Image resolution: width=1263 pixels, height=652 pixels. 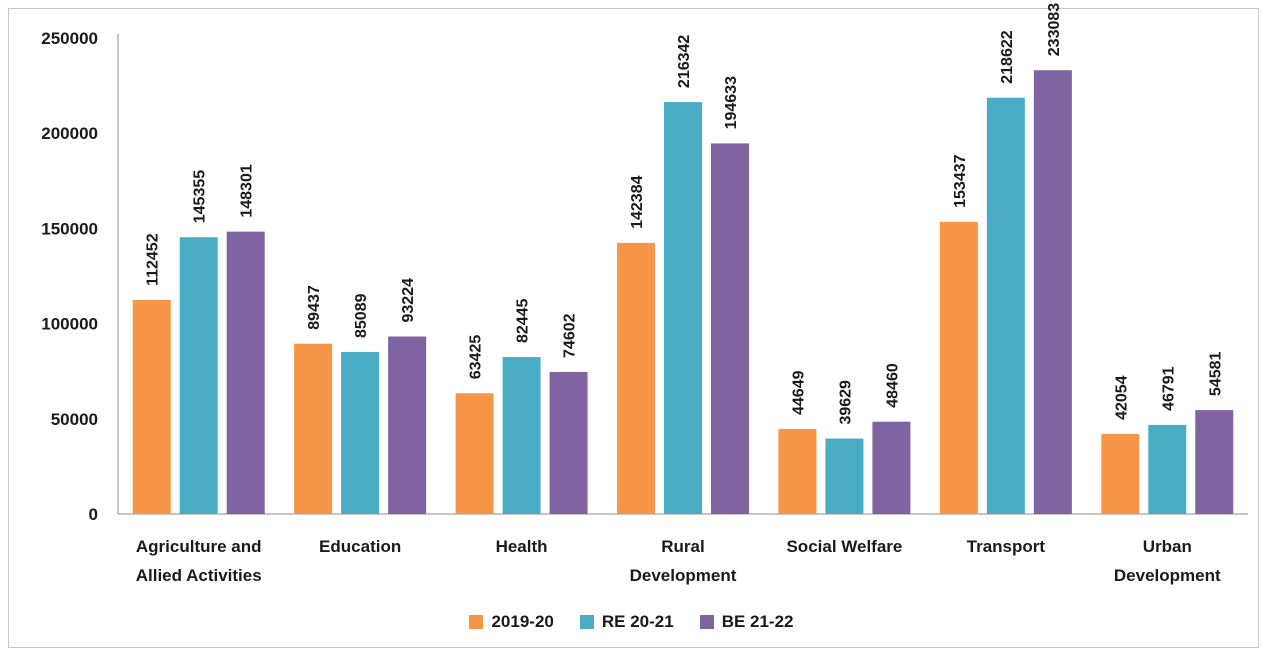 I want to click on bar-2019-20-agriculture-and-allied-activities, so click(x=151, y=406).